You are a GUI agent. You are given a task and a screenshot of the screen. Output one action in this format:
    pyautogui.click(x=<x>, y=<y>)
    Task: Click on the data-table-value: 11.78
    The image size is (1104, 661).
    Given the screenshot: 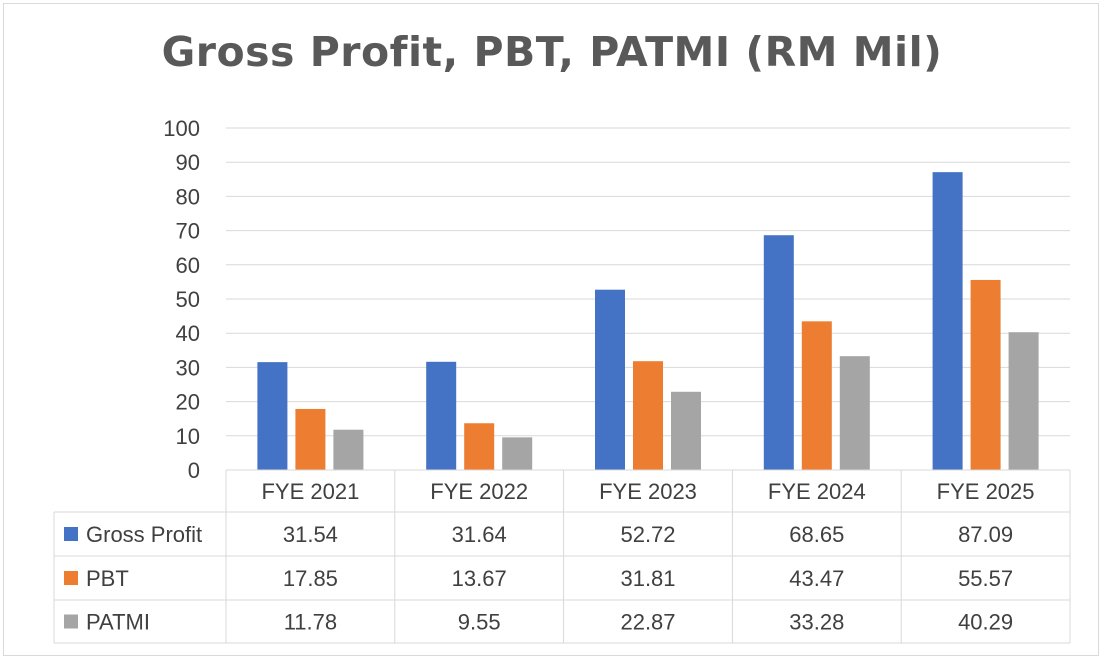 What is the action you would take?
    pyautogui.click(x=310, y=622)
    